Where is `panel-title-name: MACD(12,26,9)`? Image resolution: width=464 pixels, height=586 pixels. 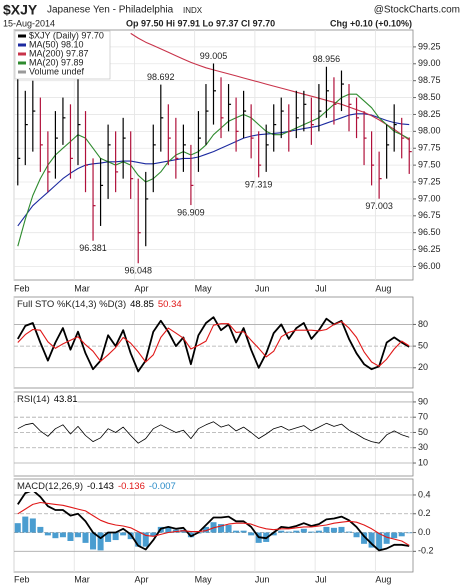
panel-title-name: MACD(12,26,9) is located at coordinates (50, 486).